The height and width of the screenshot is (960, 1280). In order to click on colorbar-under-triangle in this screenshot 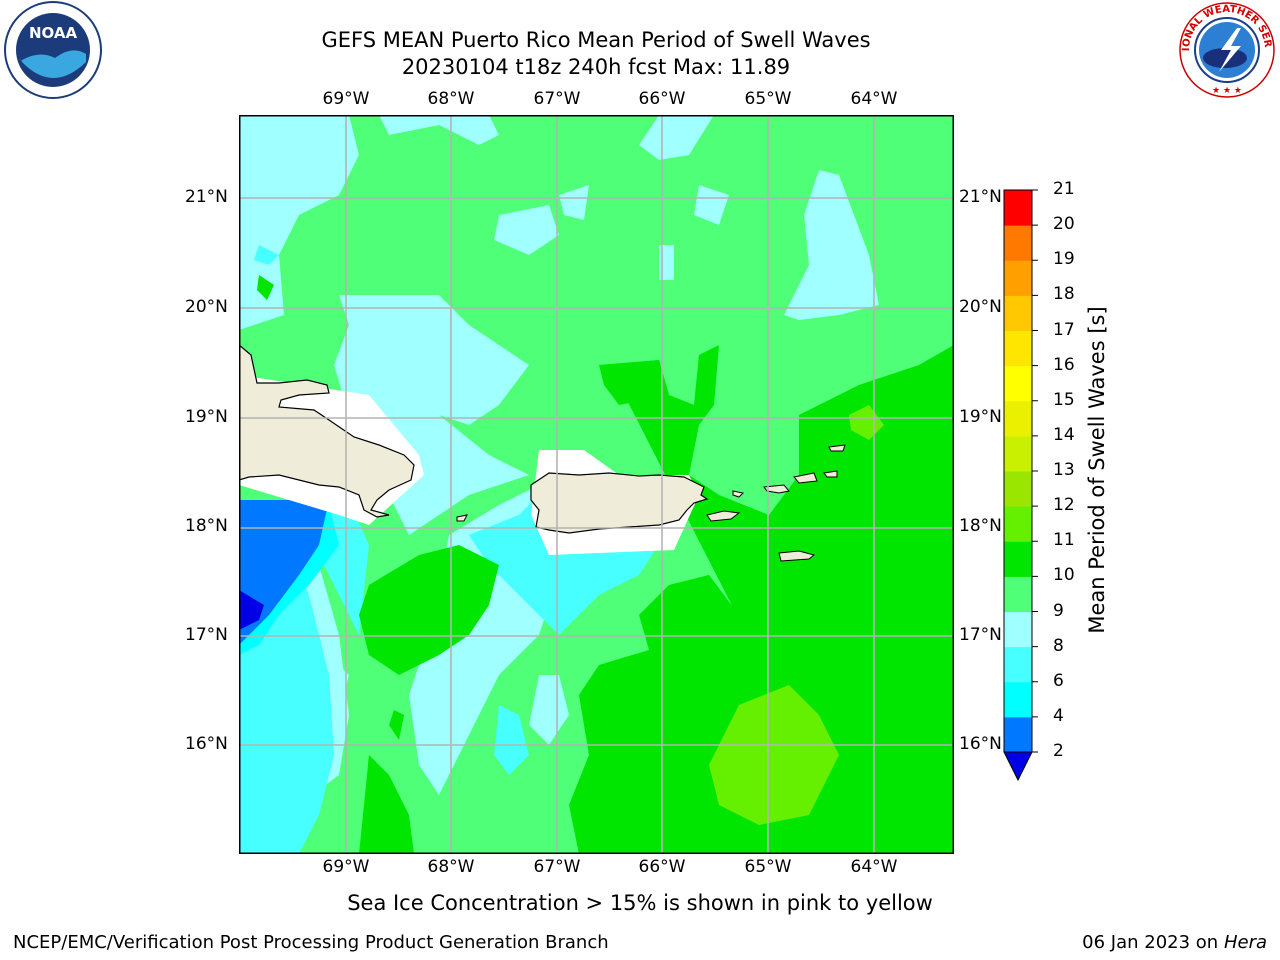, I will do `click(1018, 766)`.